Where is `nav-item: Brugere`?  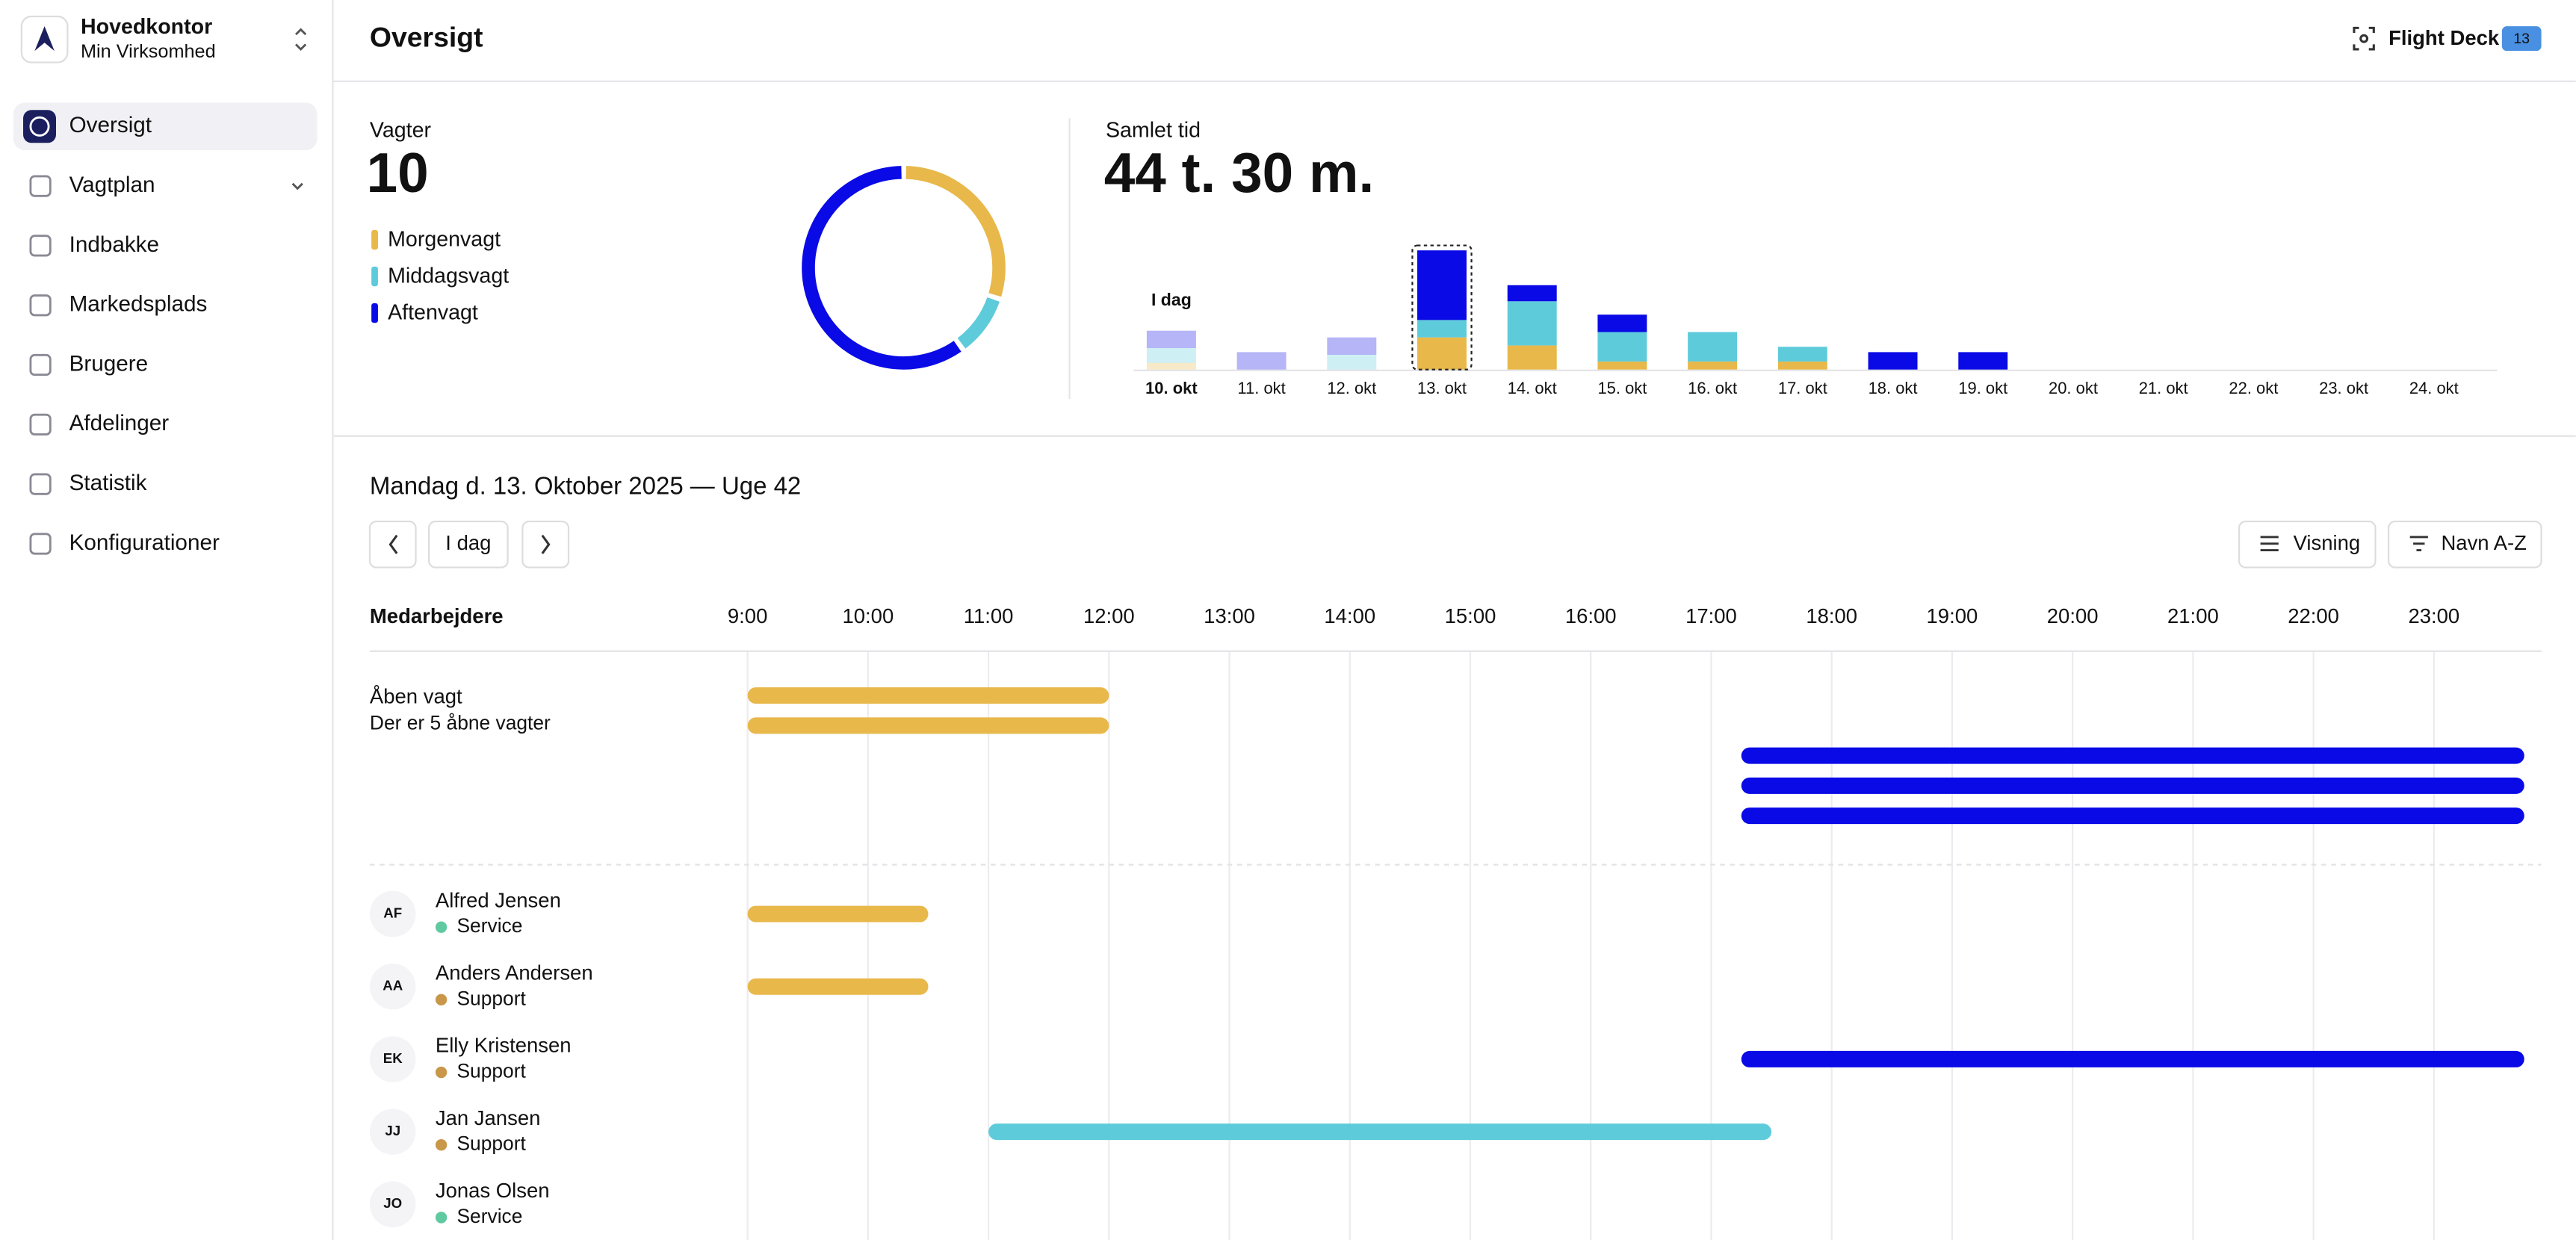
nav-item: Brugere is located at coordinates (109, 363).